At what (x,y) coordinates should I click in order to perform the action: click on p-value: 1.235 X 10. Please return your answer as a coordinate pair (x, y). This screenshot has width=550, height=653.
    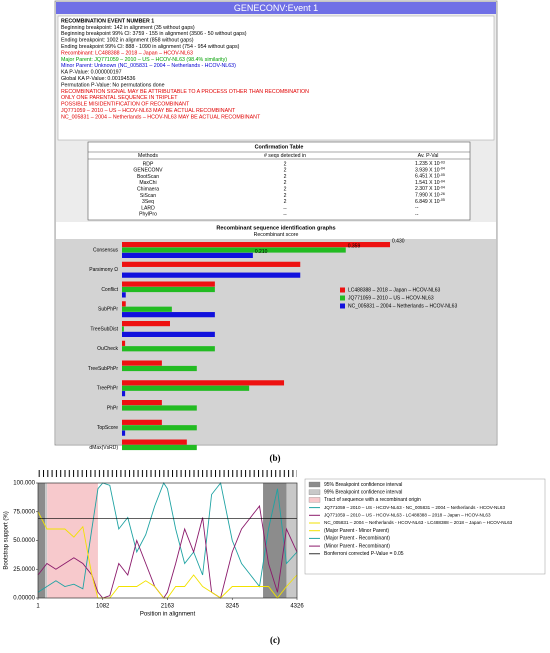
    Looking at the image, I should click on (427, 164).